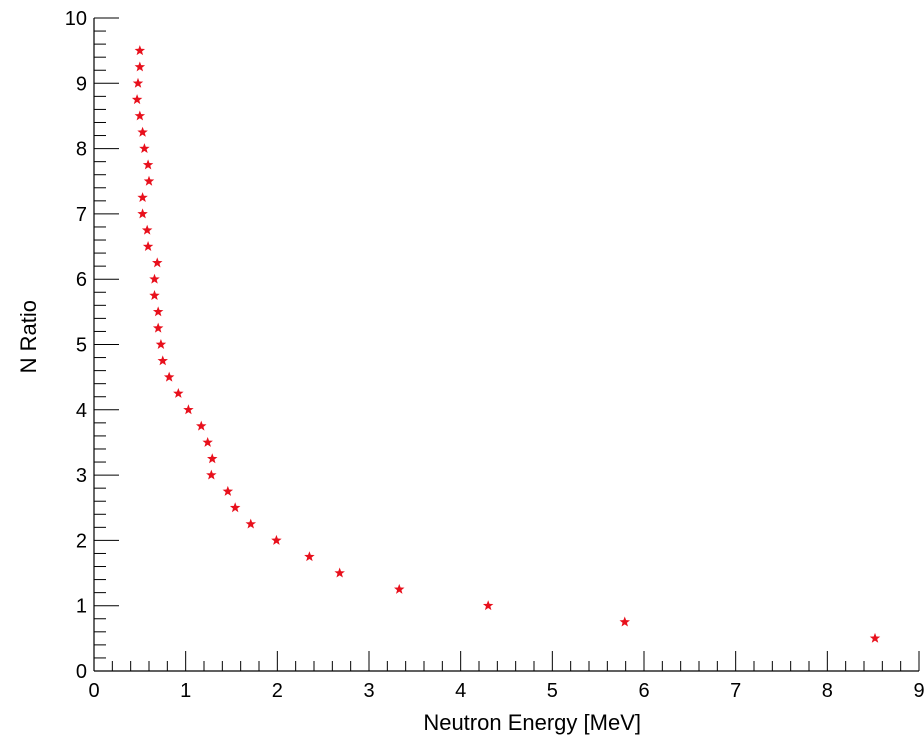  I want to click on y-tick-label: 7, so click(81, 215).